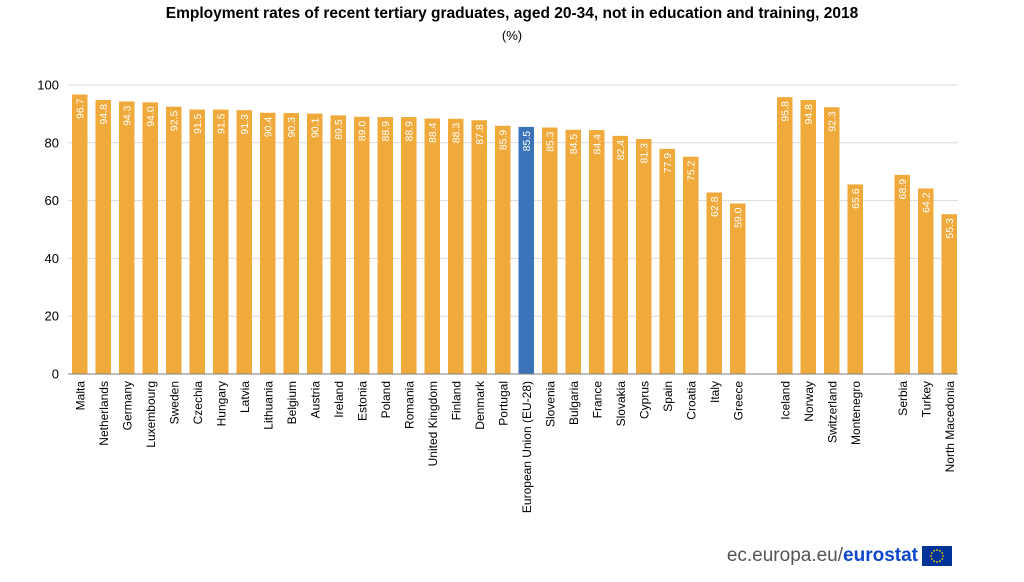 The image size is (1024, 582). What do you see at coordinates (268, 405) in the screenshot?
I see `x-tick-label: Lithuania` at bounding box center [268, 405].